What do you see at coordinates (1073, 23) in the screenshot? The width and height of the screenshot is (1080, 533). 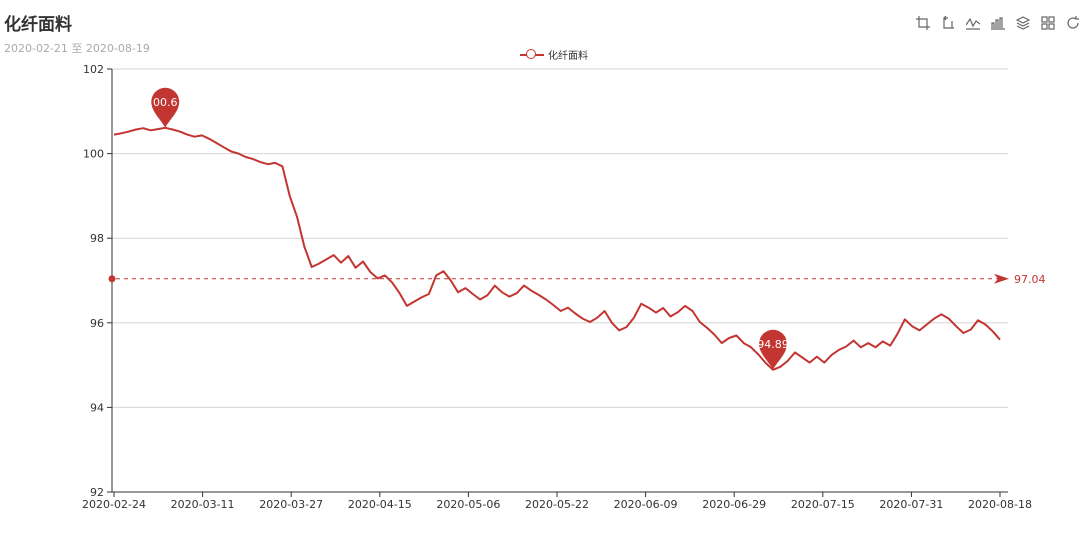 I see `restore-icon` at bounding box center [1073, 23].